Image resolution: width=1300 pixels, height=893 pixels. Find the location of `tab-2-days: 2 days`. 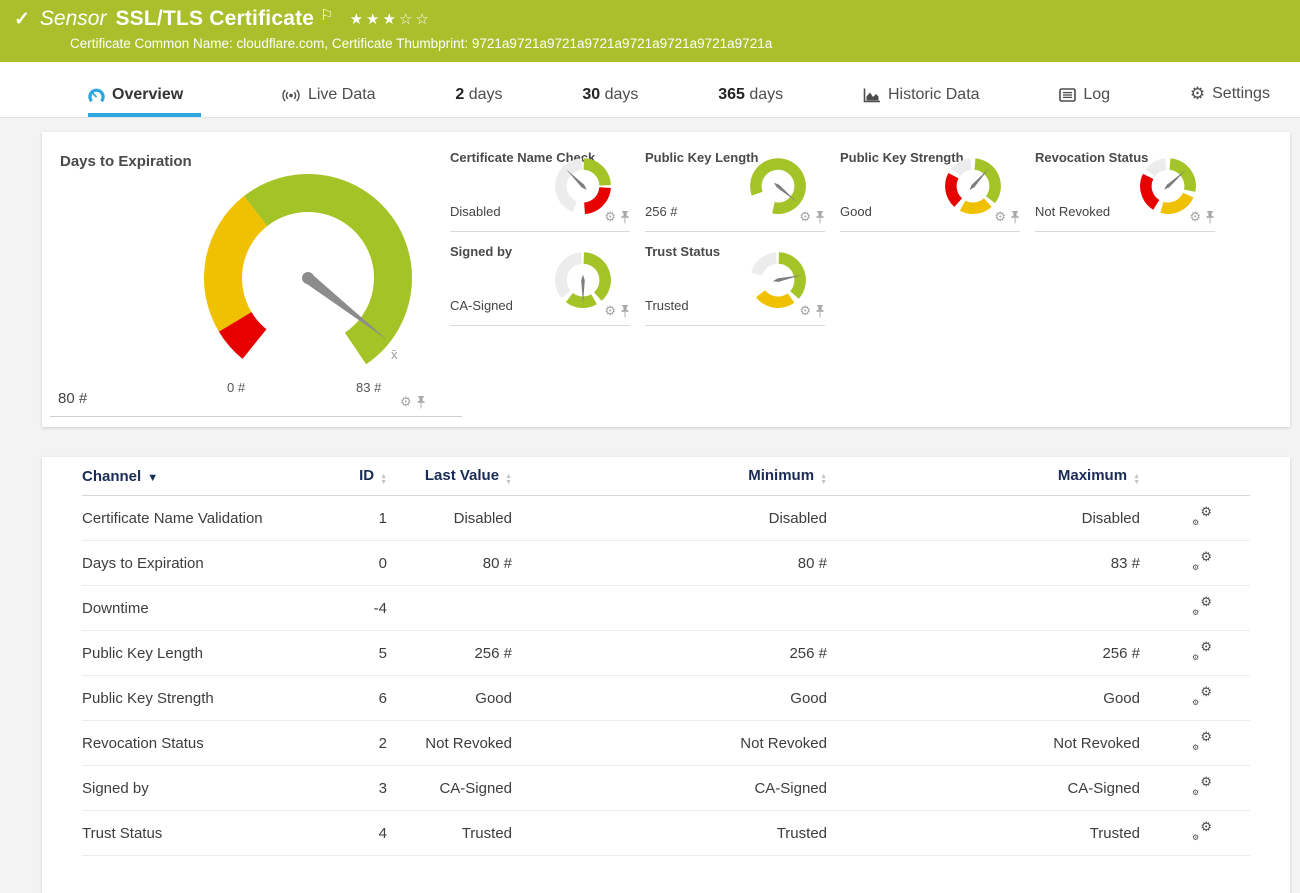

tab-2-days: 2 days is located at coordinates (479, 94).